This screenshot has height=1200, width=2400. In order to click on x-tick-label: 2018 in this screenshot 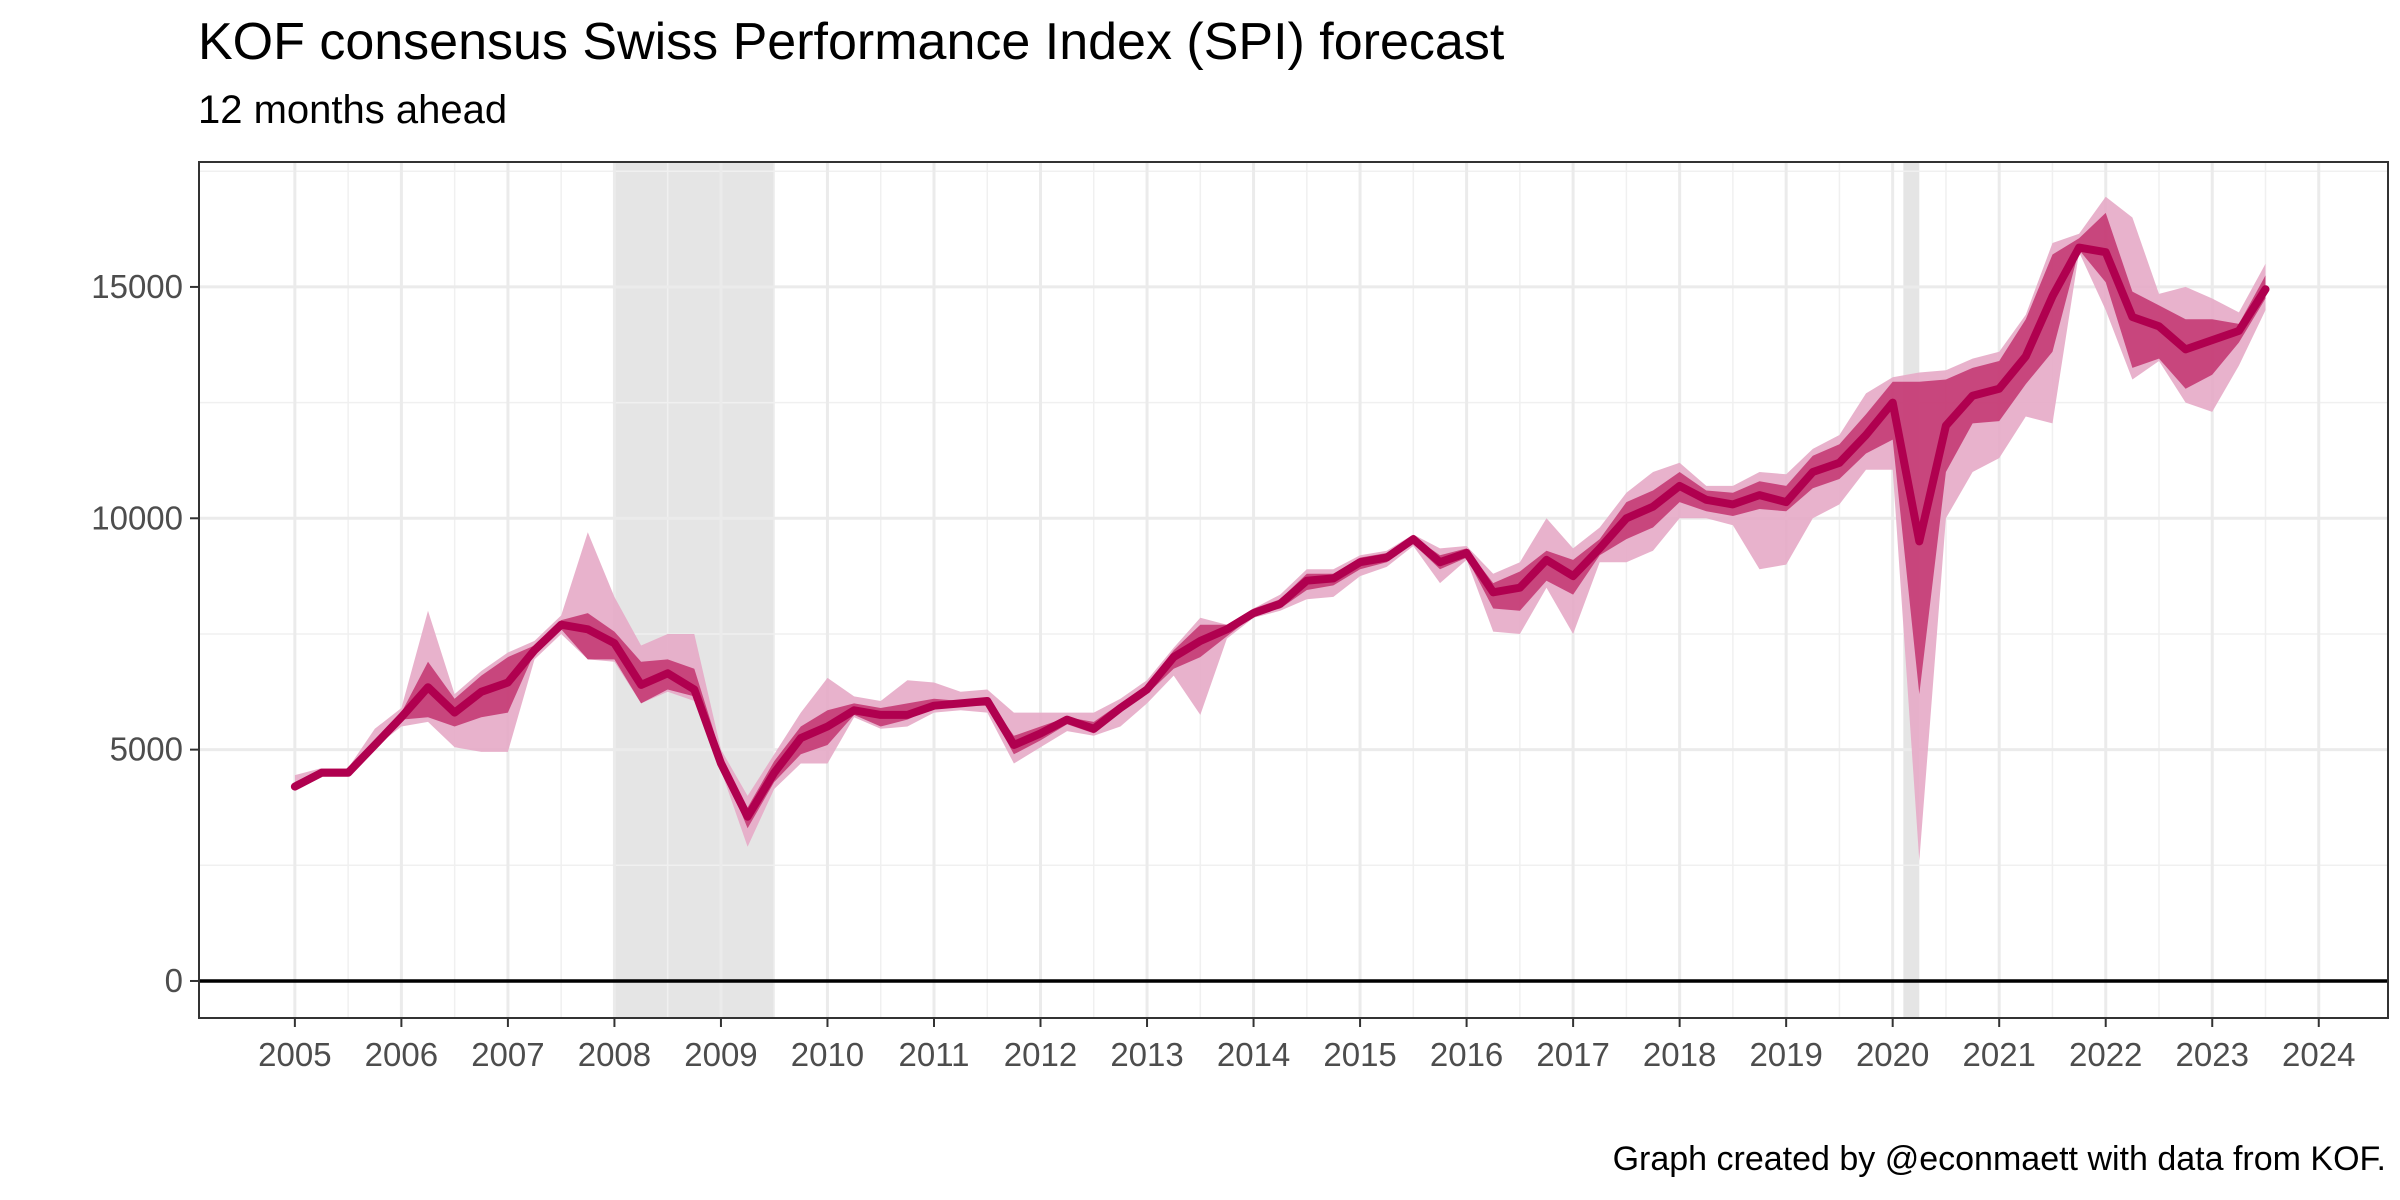, I will do `click(1679, 1054)`.